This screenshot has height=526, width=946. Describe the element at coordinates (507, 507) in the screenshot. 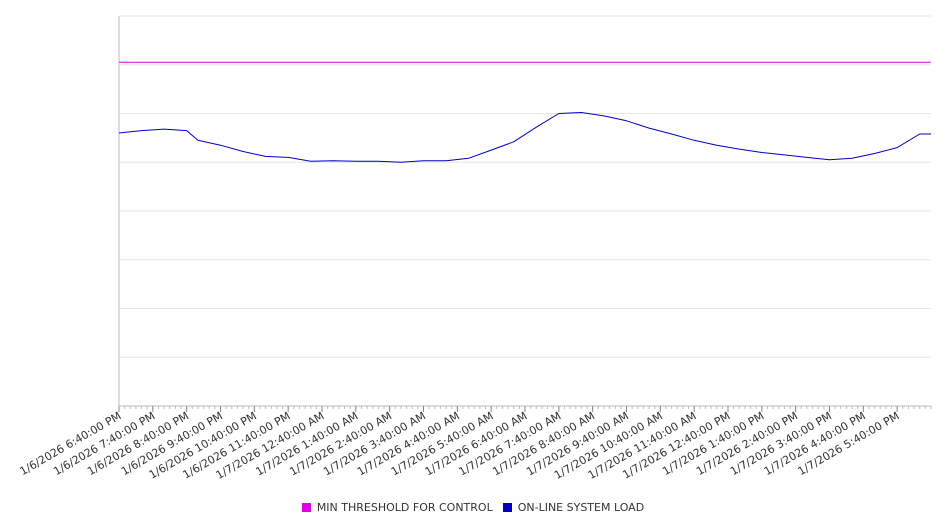

I see `legend-swatch-system-load` at that location.